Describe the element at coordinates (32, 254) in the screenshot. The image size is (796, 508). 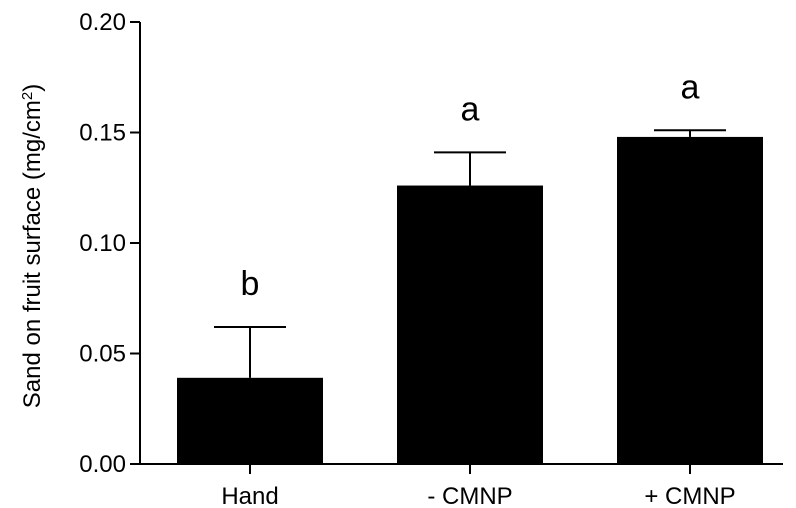
I see `y-axis-title-main: Sand on fruit surface (mg/cm` at that location.